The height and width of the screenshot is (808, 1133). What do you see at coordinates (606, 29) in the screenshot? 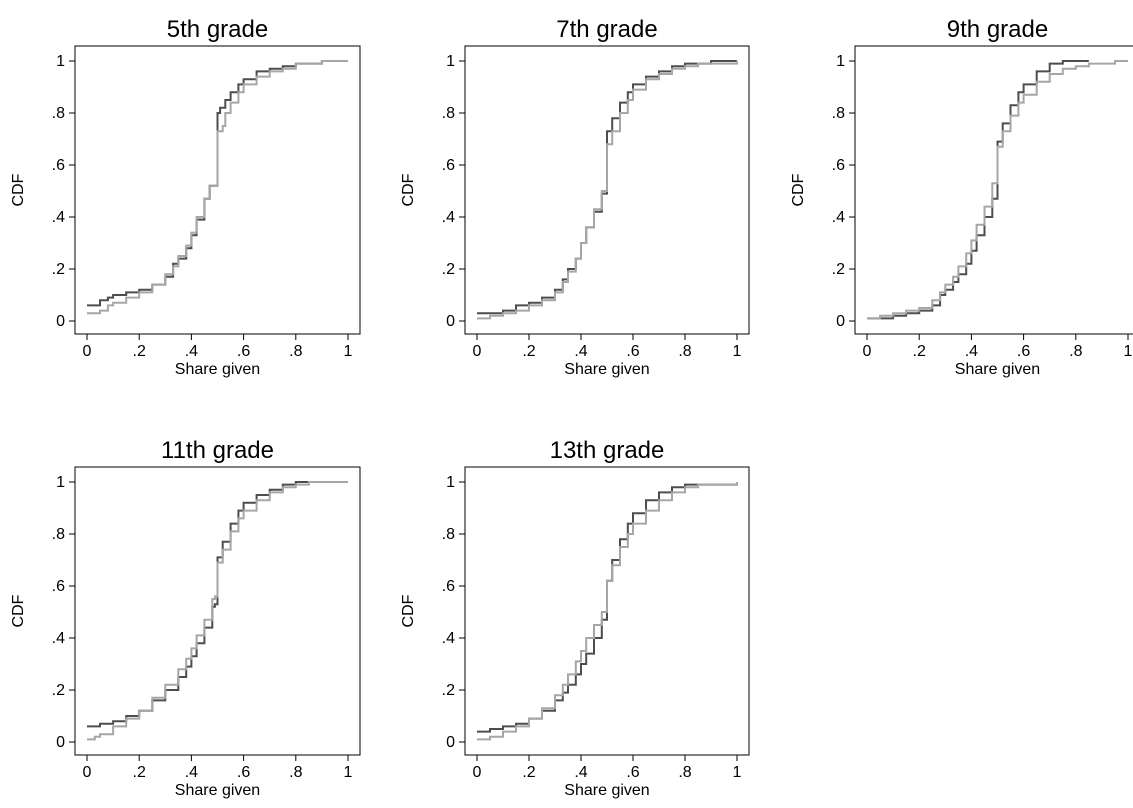
I see `panel-title: 7th grade` at bounding box center [606, 29].